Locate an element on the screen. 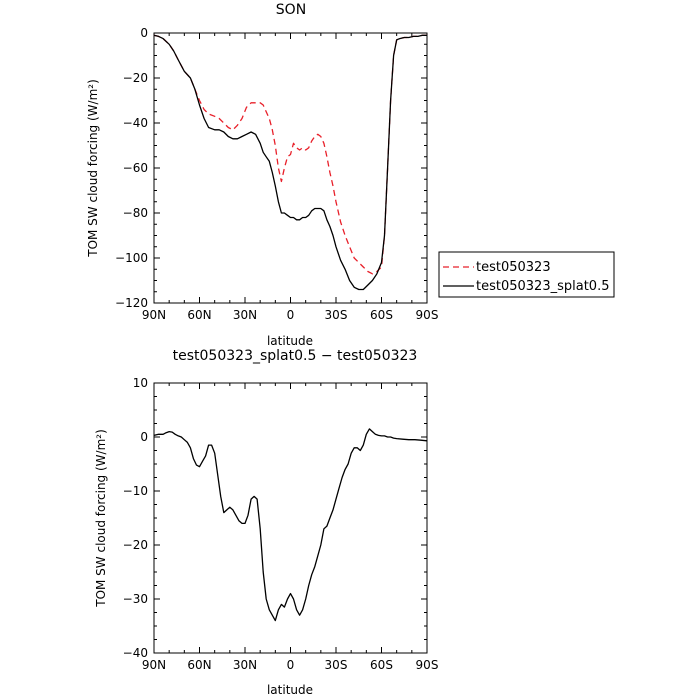 The height and width of the screenshot is (700, 700). top-x-tick-label: 60N is located at coordinates (199, 315).